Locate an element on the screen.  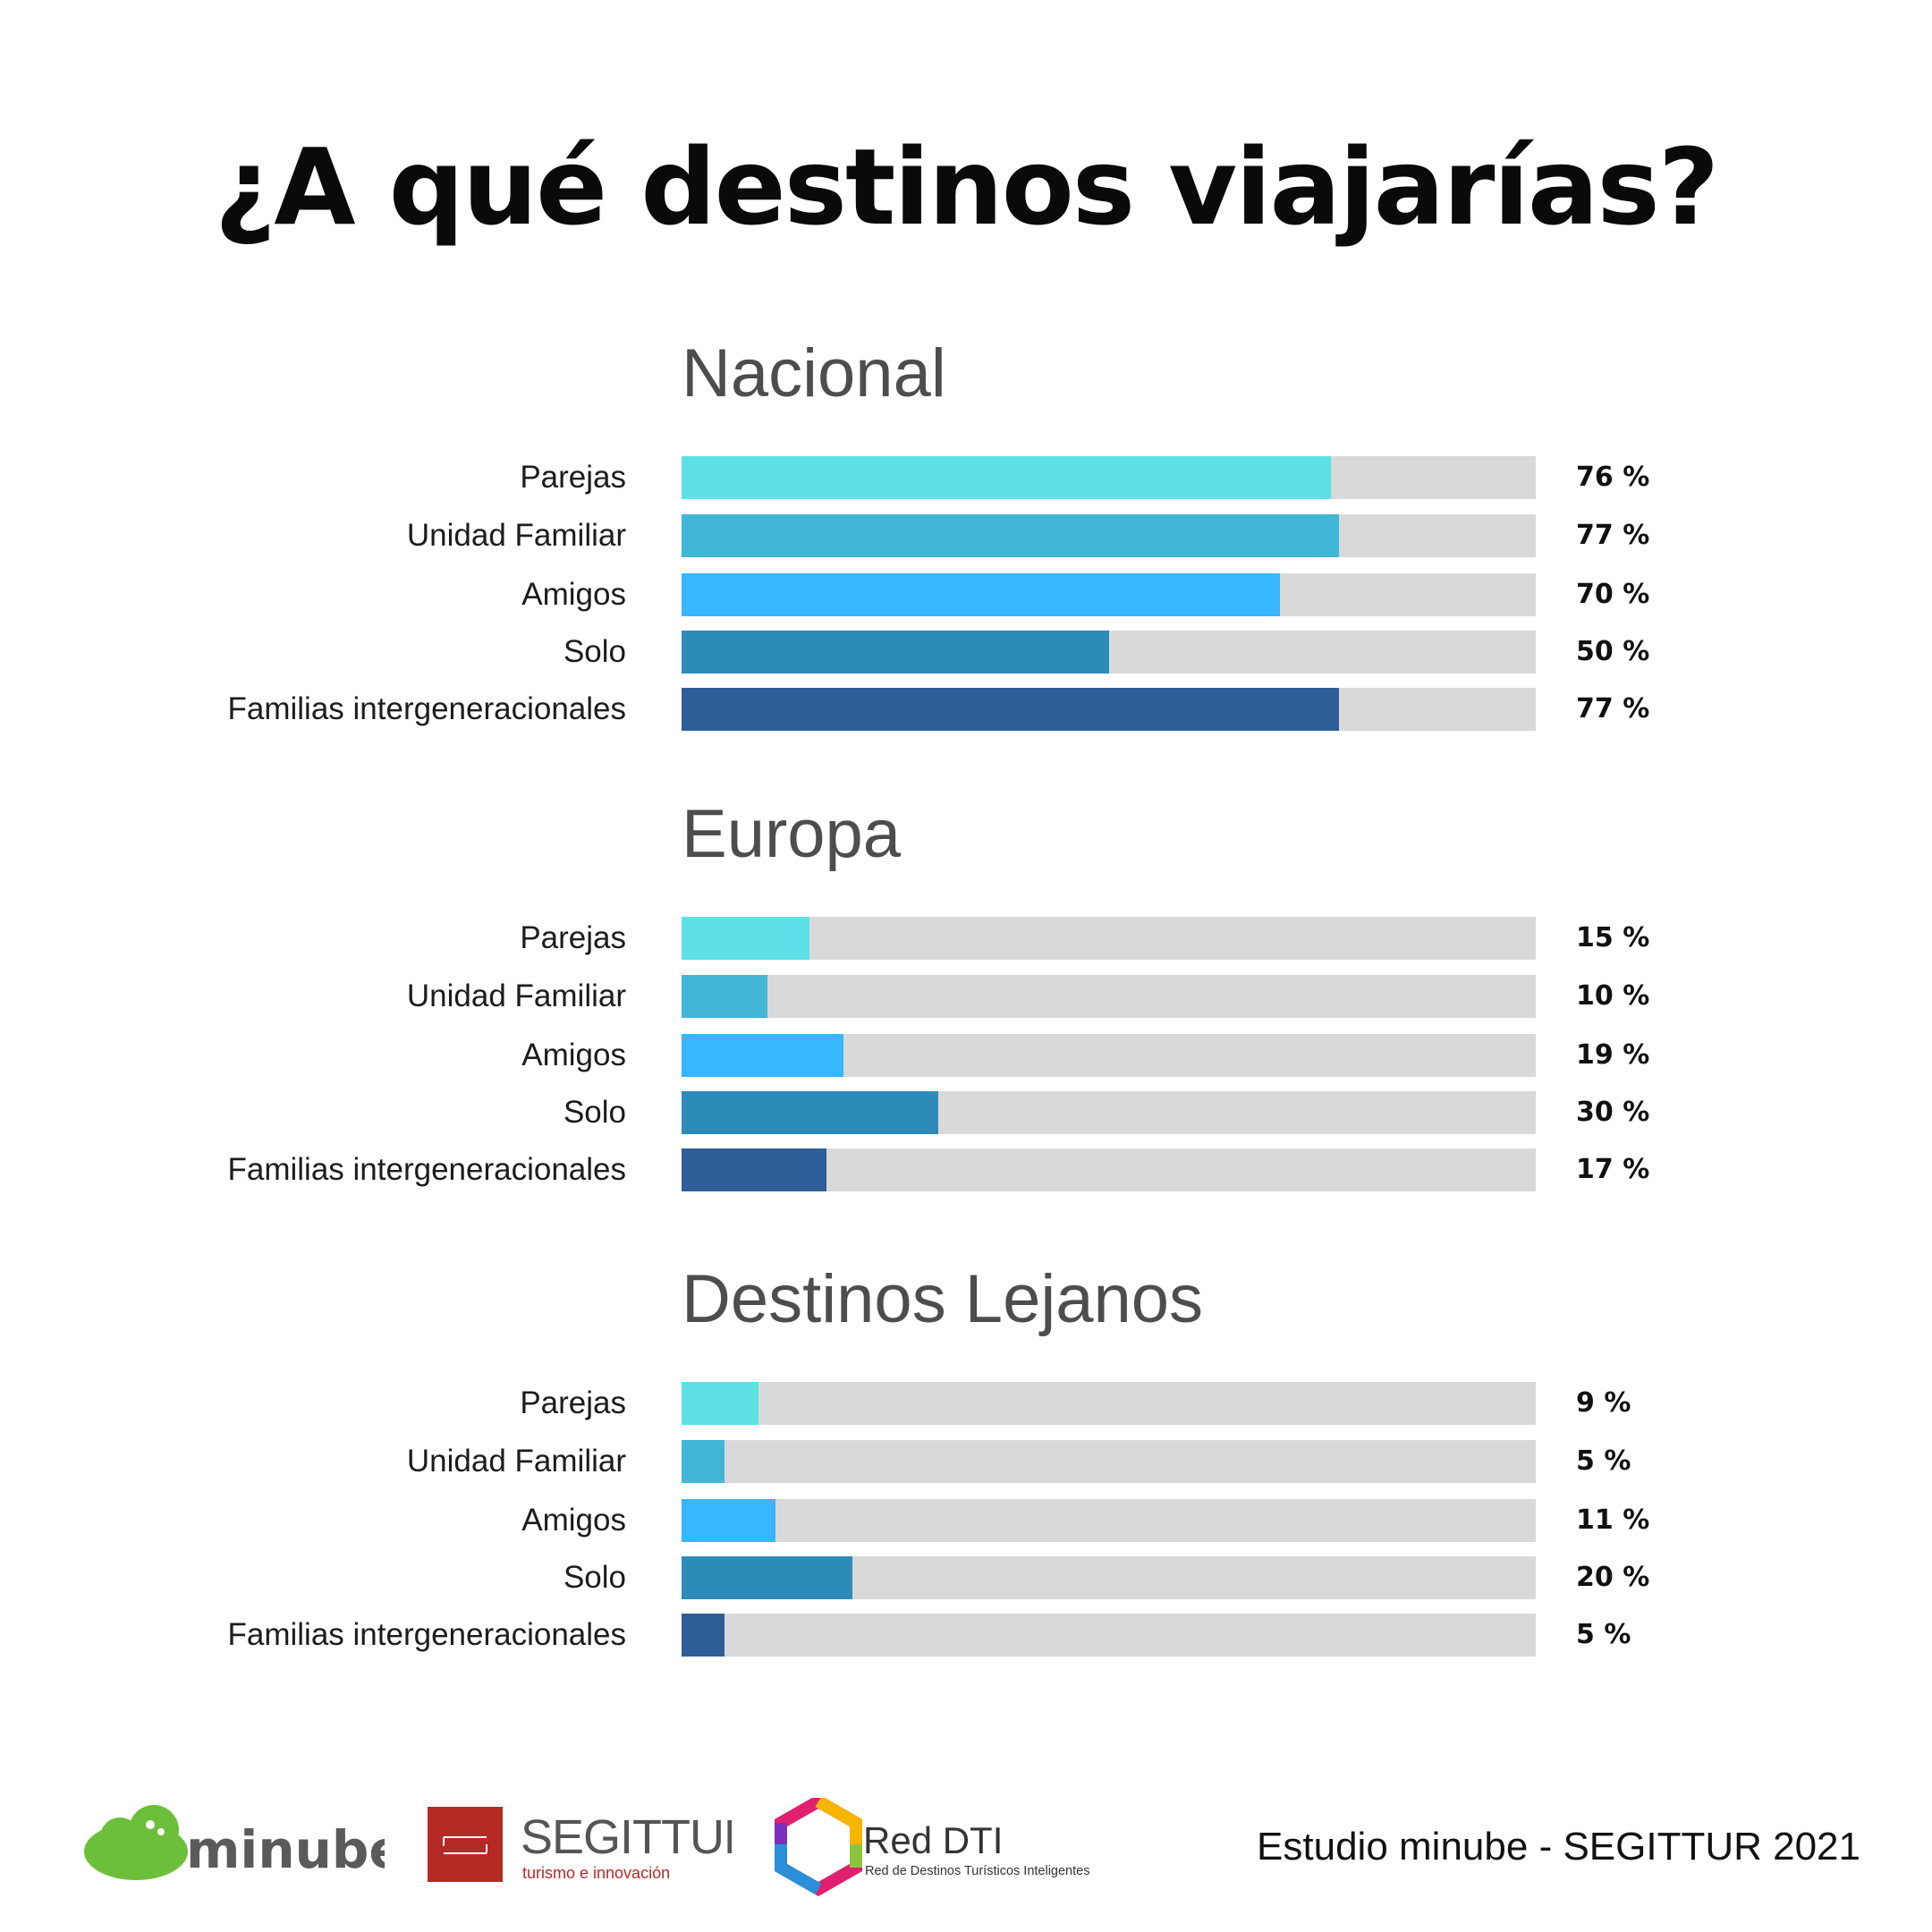
bar-row: Amigos 11 % is located at coordinates (966, 1520).